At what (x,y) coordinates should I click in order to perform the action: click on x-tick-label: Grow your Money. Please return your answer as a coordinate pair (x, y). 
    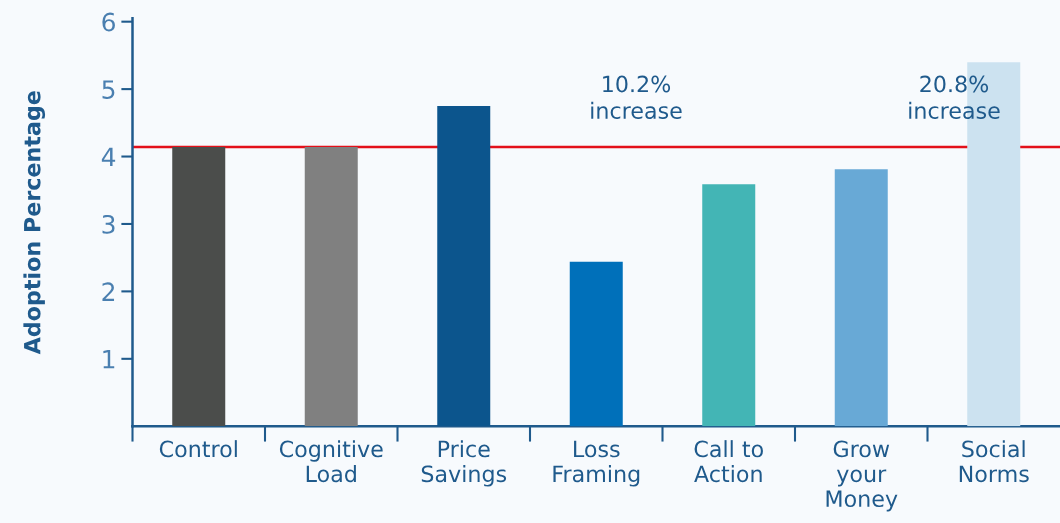
    Looking at the image, I should click on (862, 476).